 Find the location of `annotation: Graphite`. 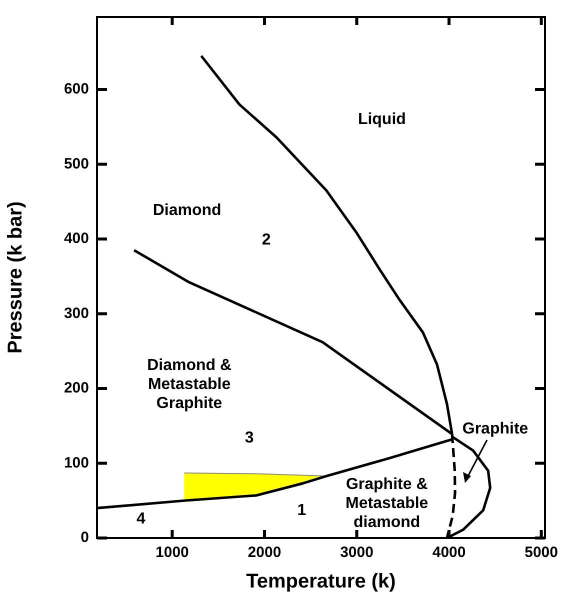

annotation: Graphite is located at coordinates (495, 429).